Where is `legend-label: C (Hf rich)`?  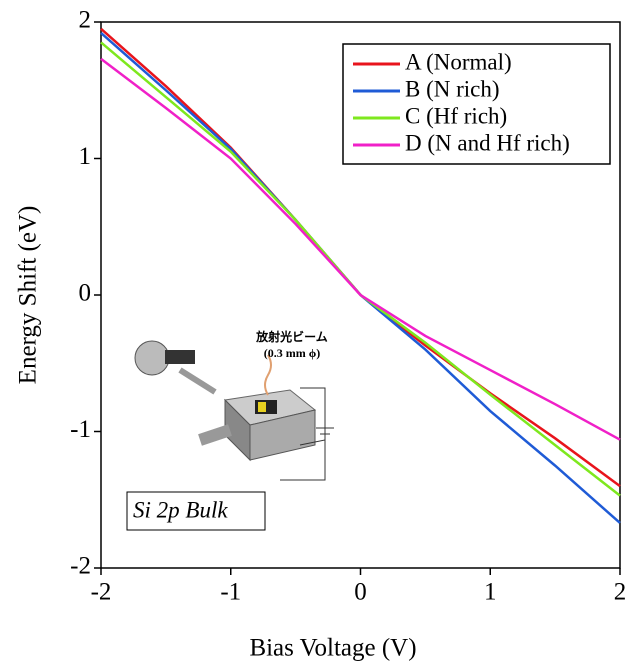 legend-label: C (Hf rich) is located at coordinates (456, 115).